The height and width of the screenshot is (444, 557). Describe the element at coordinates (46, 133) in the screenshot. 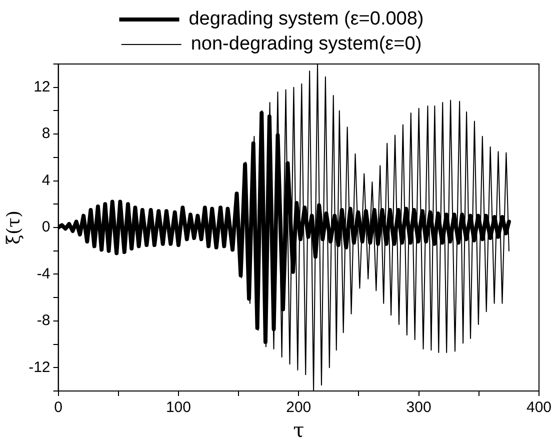

I see `y-tick-label: 8` at that location.